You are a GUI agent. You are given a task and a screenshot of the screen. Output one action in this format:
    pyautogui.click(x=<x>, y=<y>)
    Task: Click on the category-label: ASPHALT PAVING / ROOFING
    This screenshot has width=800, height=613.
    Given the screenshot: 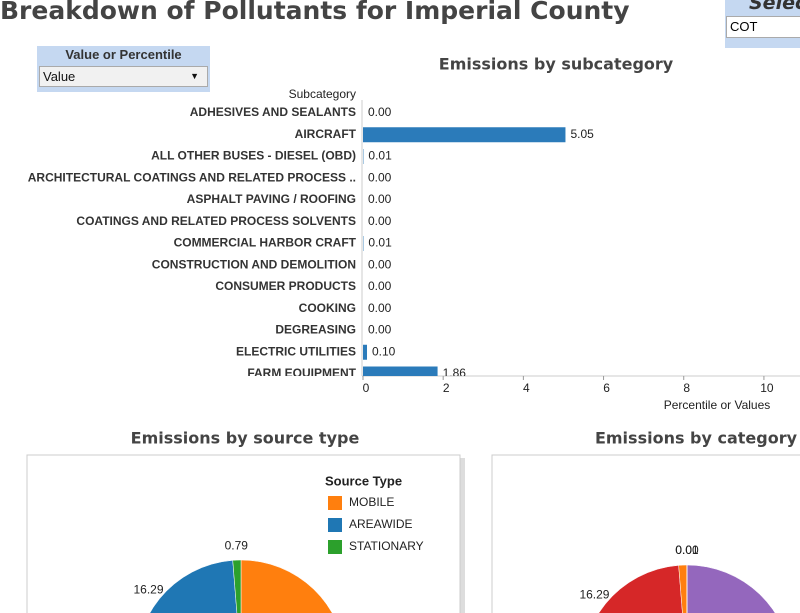 What is the action you would take?
    pyautogui.click(x=271, y=199)
    